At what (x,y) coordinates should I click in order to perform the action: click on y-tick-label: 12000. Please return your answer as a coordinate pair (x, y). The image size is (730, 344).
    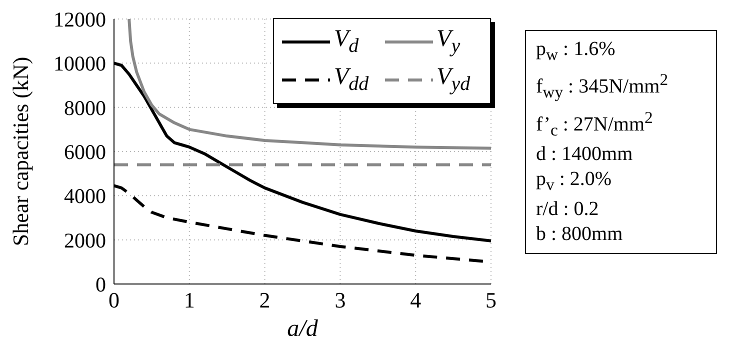
    Looking at the image, I should click on (80, 19).